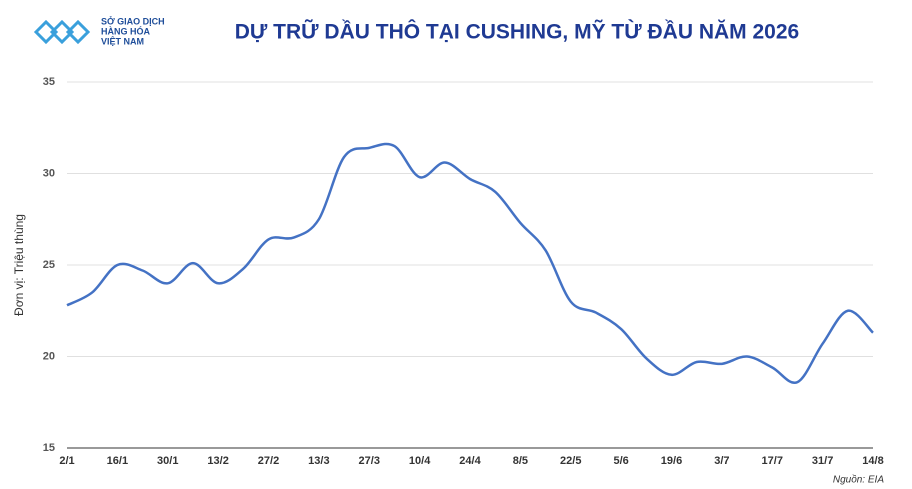 This screenshot has width=912, height=489. What do you see at coordinates (117, 461) in the screenshot?
I see `x-tick-label: 16/1` at bounding box center [117, 461].